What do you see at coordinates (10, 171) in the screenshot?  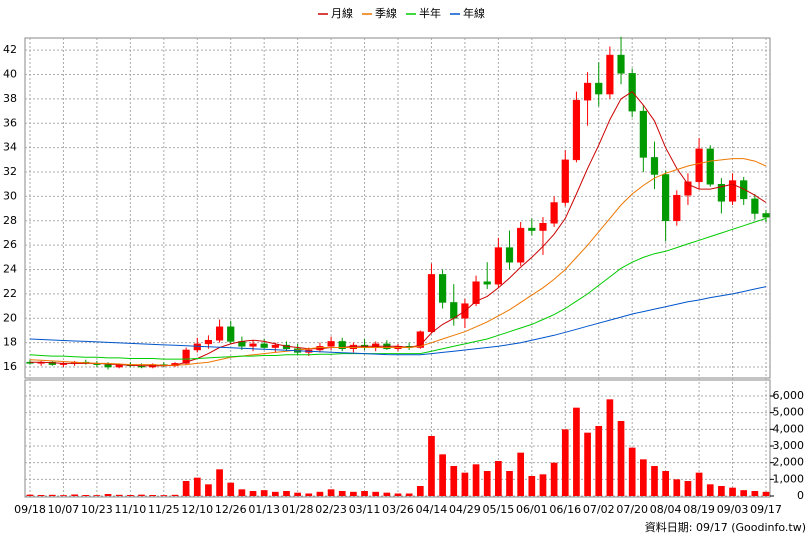 I see `y-tick-label: 32` at bounding box center [10, 171].